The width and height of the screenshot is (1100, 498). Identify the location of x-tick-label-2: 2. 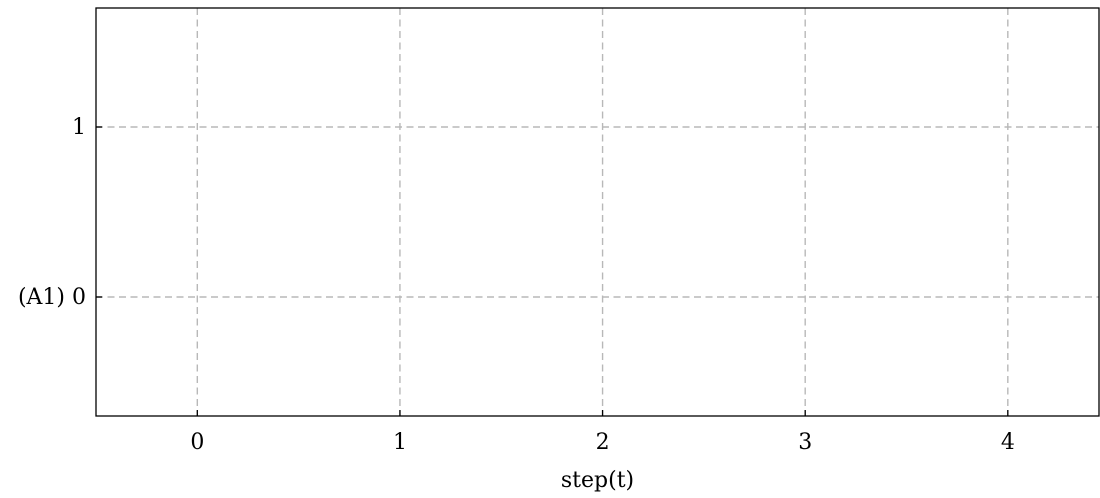
(603, 442).